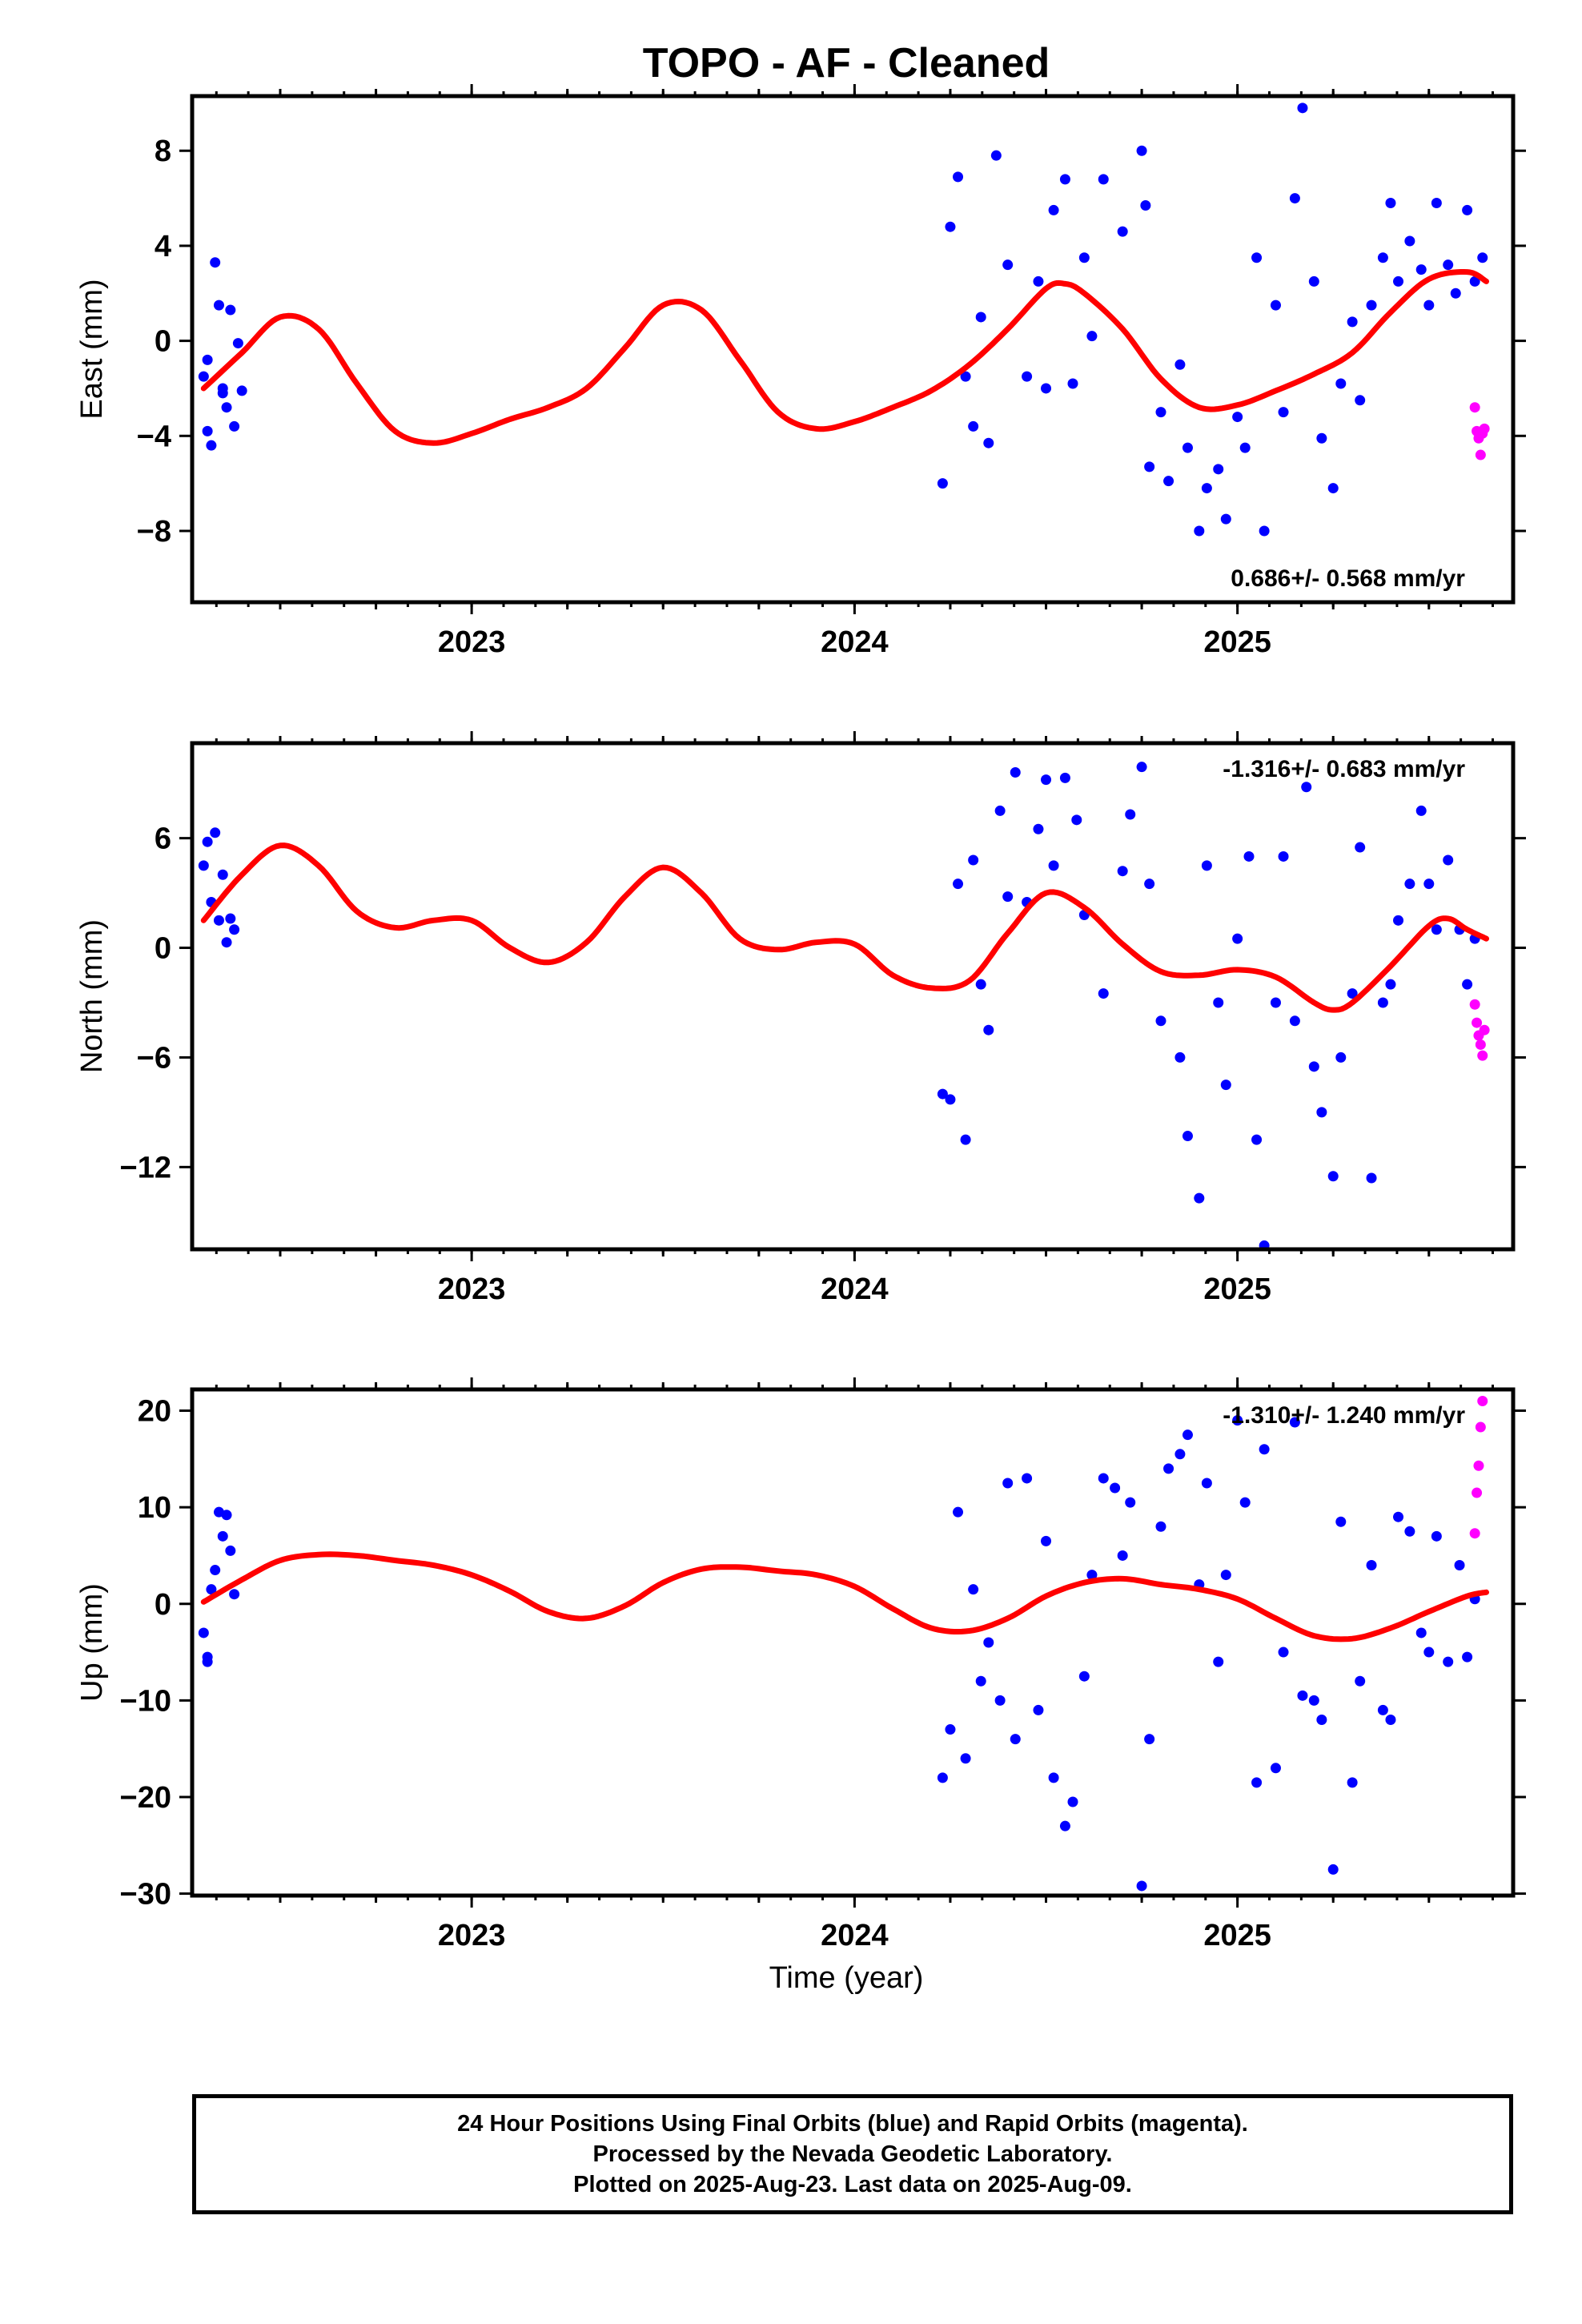  What do you see at coordinates (154, 437) in the screenshot?
I see `y-tick-label: −4` at bounding box center [154, 437].